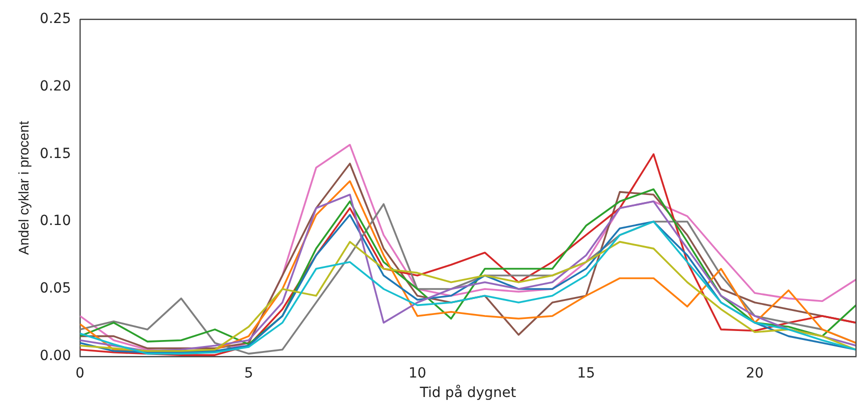  Describe the element at coordinates (55, 154) in the screenshot. I see `y-tick-label: 0.15` at that location.